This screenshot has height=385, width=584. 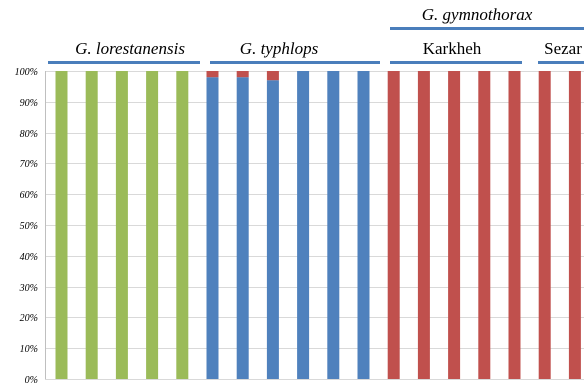 I want to click on y-tick-label: 10%, so click(x=29, y=349).